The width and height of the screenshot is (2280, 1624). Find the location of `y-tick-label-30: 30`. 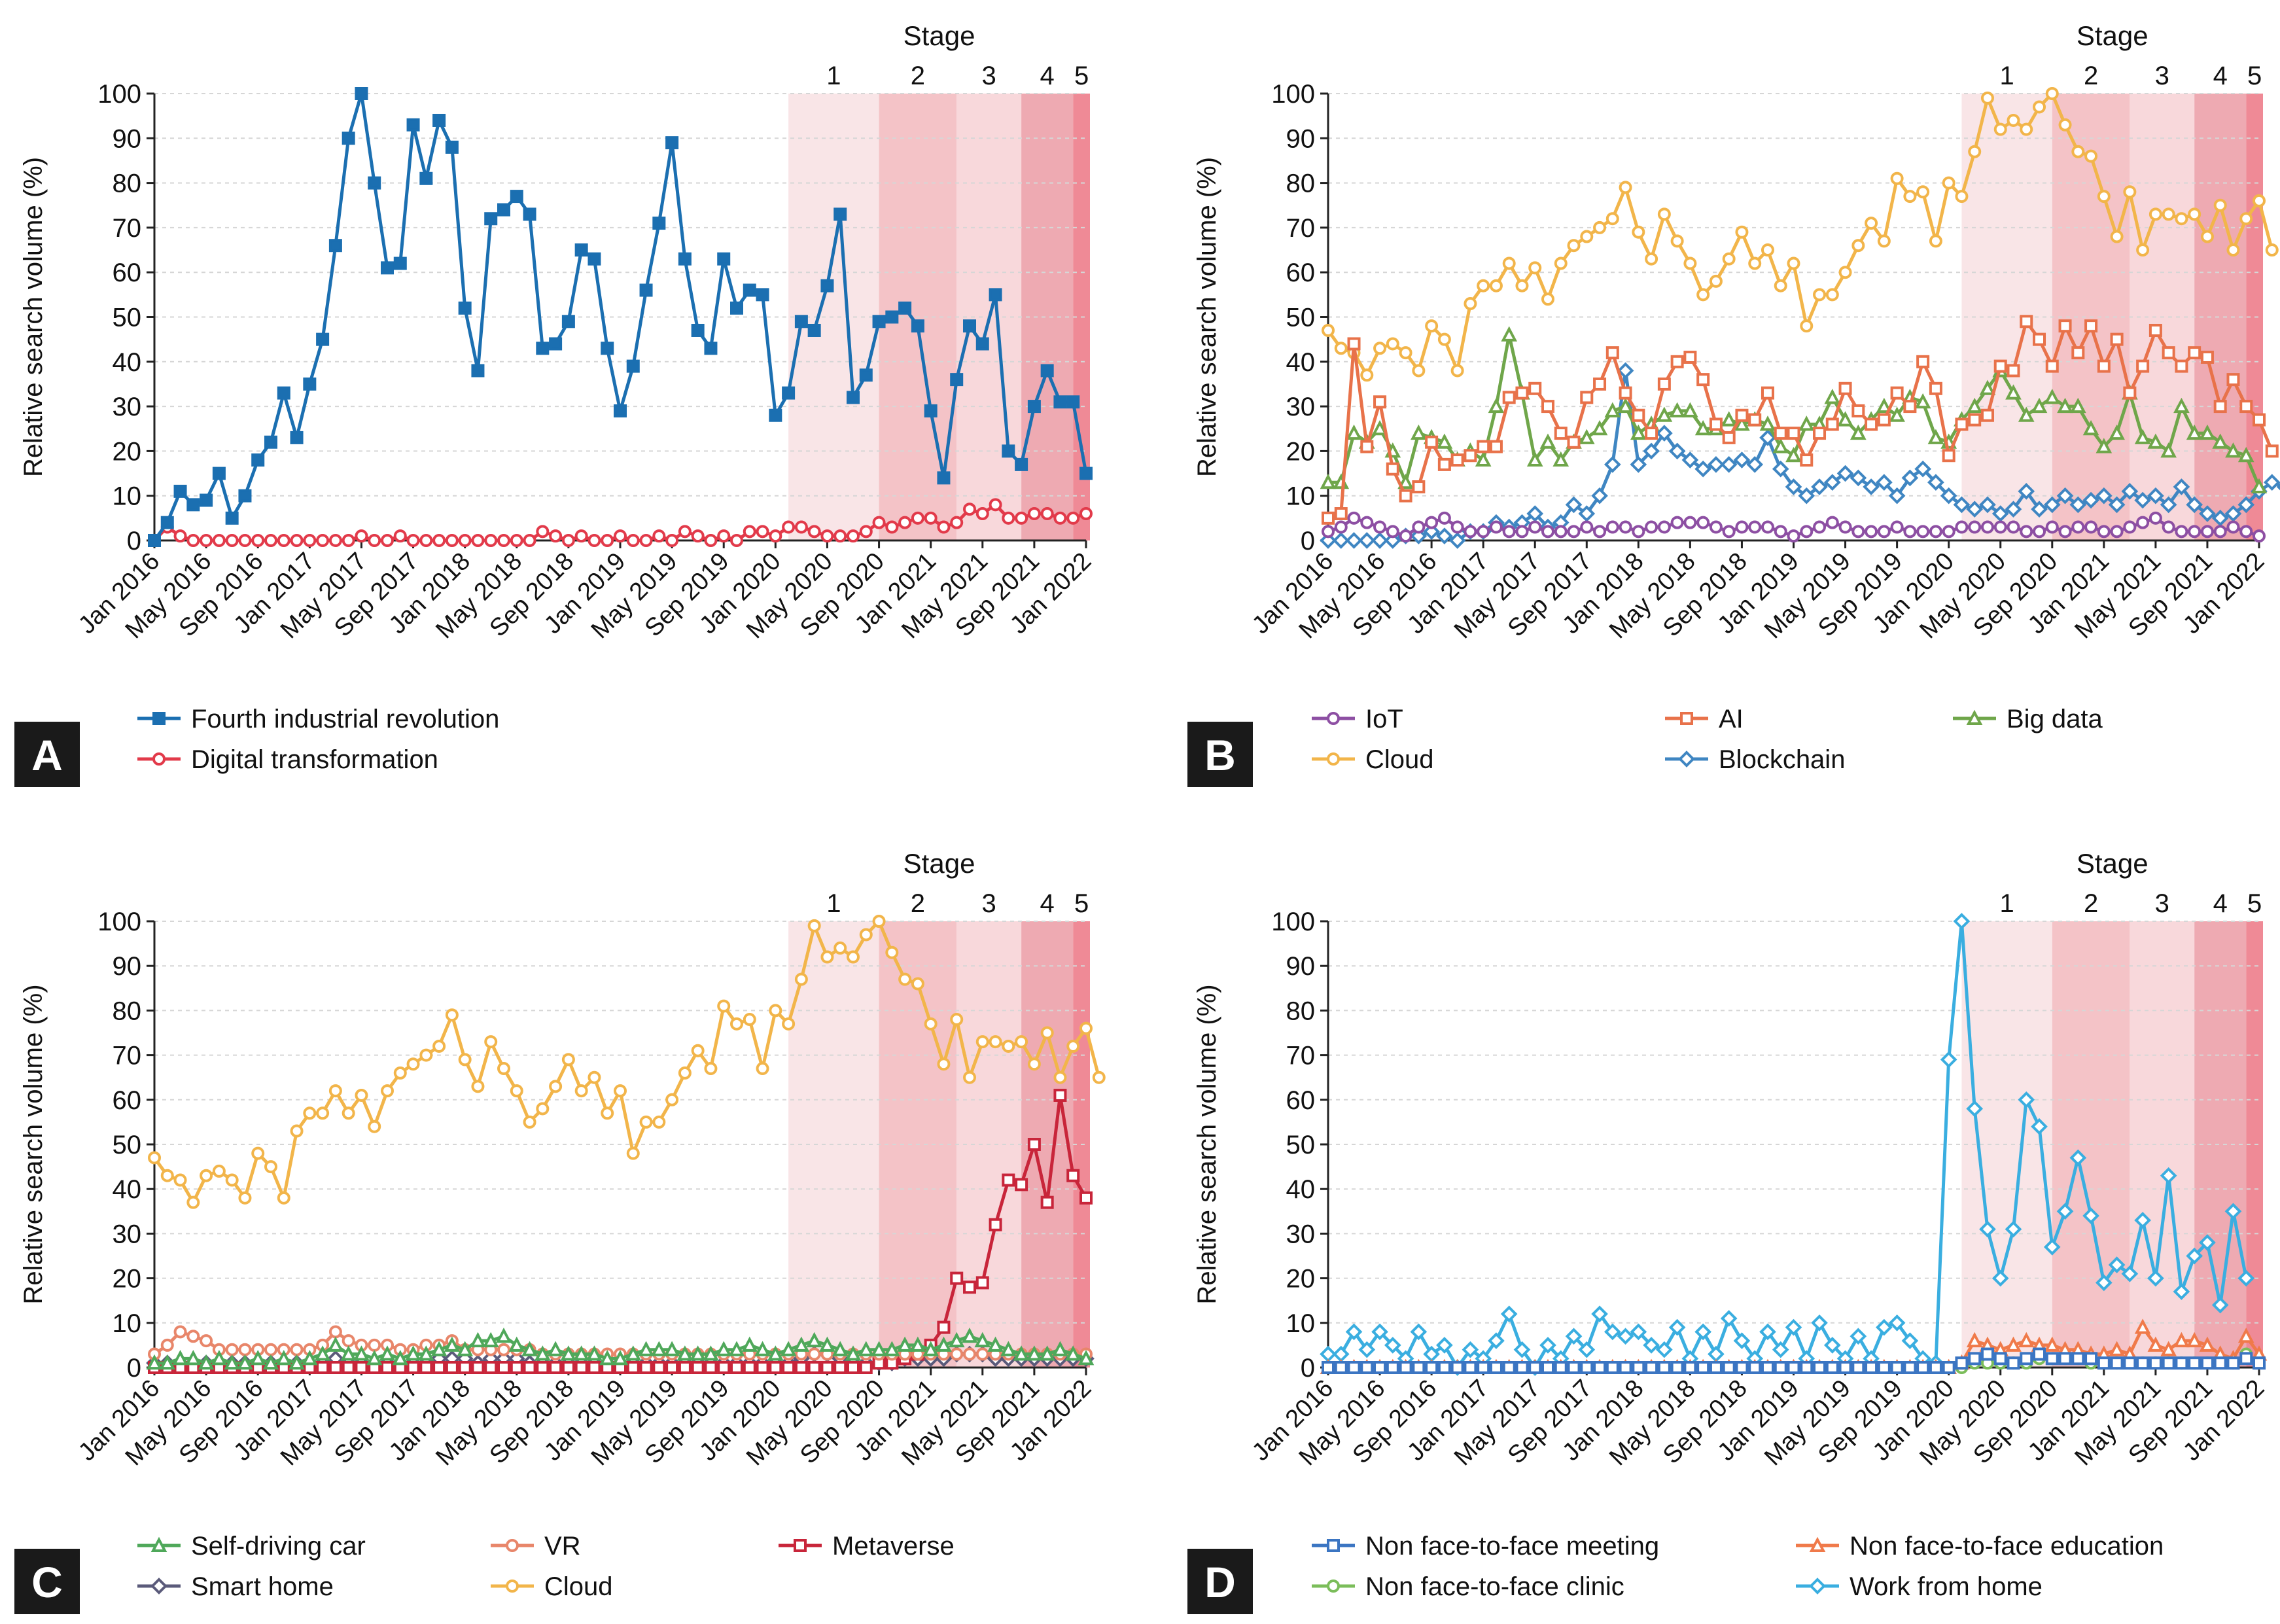

y-tick-label-30: 30 is located at coordinates (127, 407).